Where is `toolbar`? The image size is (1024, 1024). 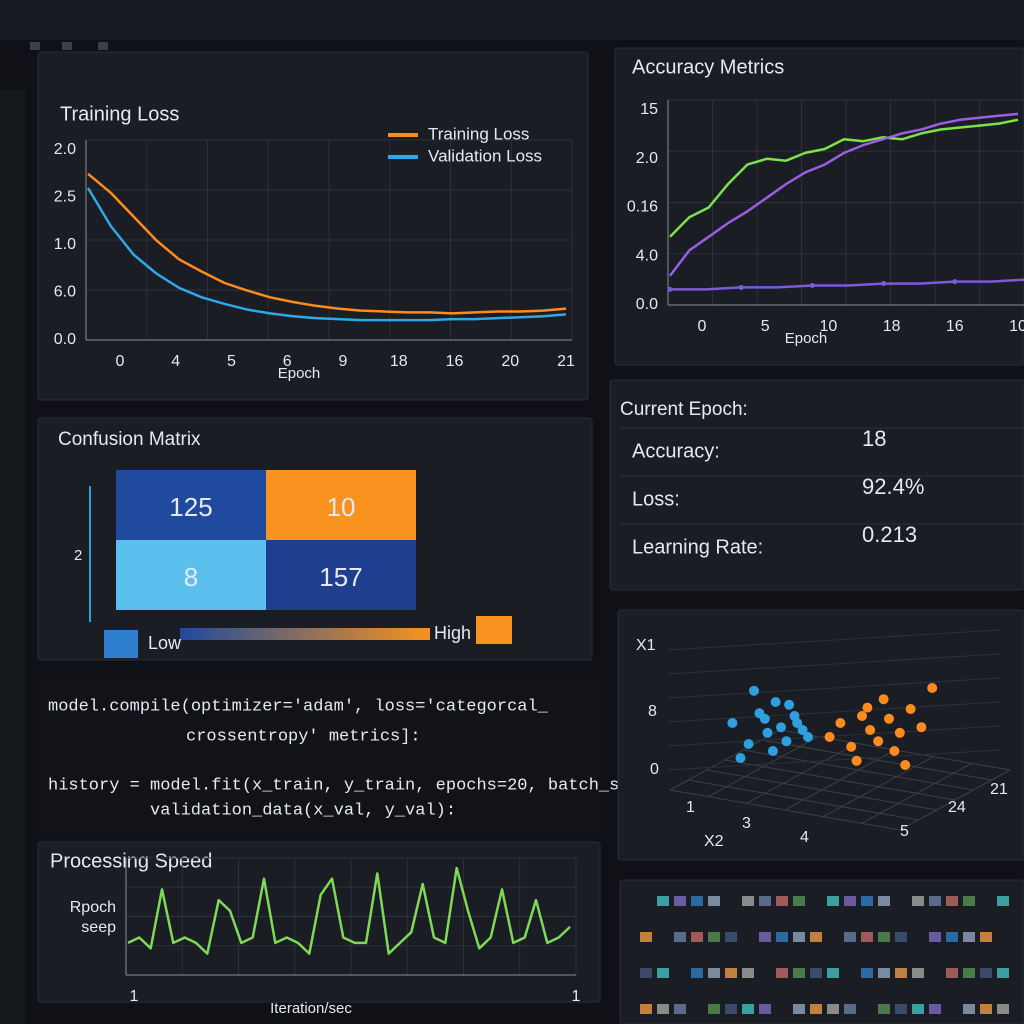
toolbar is located at coordinates (512, 20).